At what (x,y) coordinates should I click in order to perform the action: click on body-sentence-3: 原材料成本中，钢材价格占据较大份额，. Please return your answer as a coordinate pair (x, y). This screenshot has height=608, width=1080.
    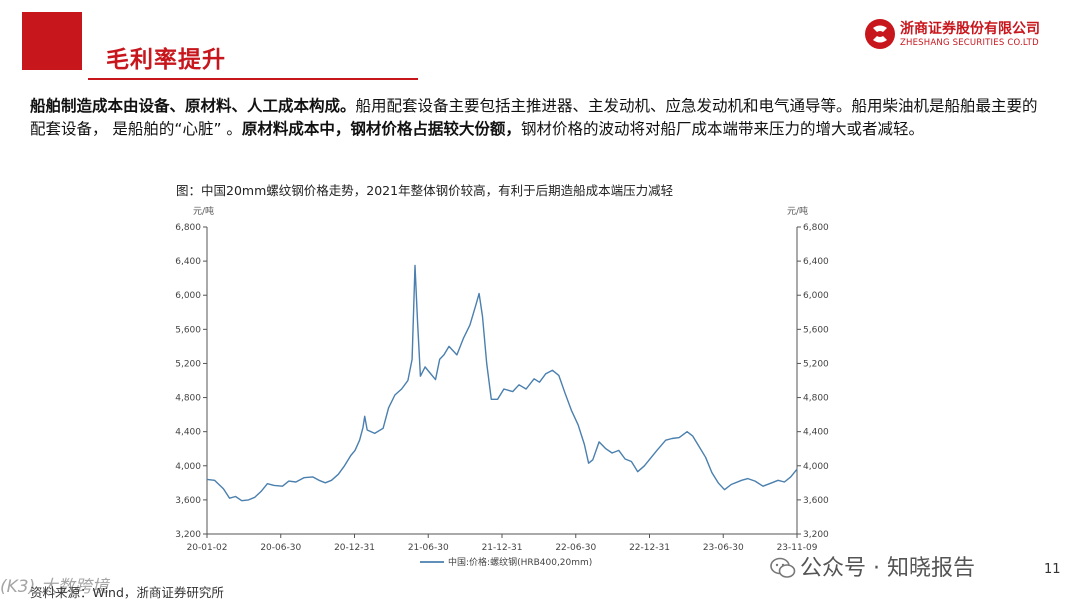
    Looking at the image, I should click on (381, 129).